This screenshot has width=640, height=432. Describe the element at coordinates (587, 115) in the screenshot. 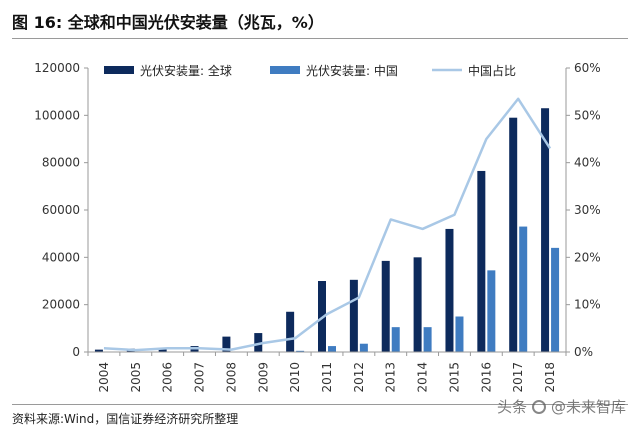

I see `y-right-tick-label: 50%` at that location.